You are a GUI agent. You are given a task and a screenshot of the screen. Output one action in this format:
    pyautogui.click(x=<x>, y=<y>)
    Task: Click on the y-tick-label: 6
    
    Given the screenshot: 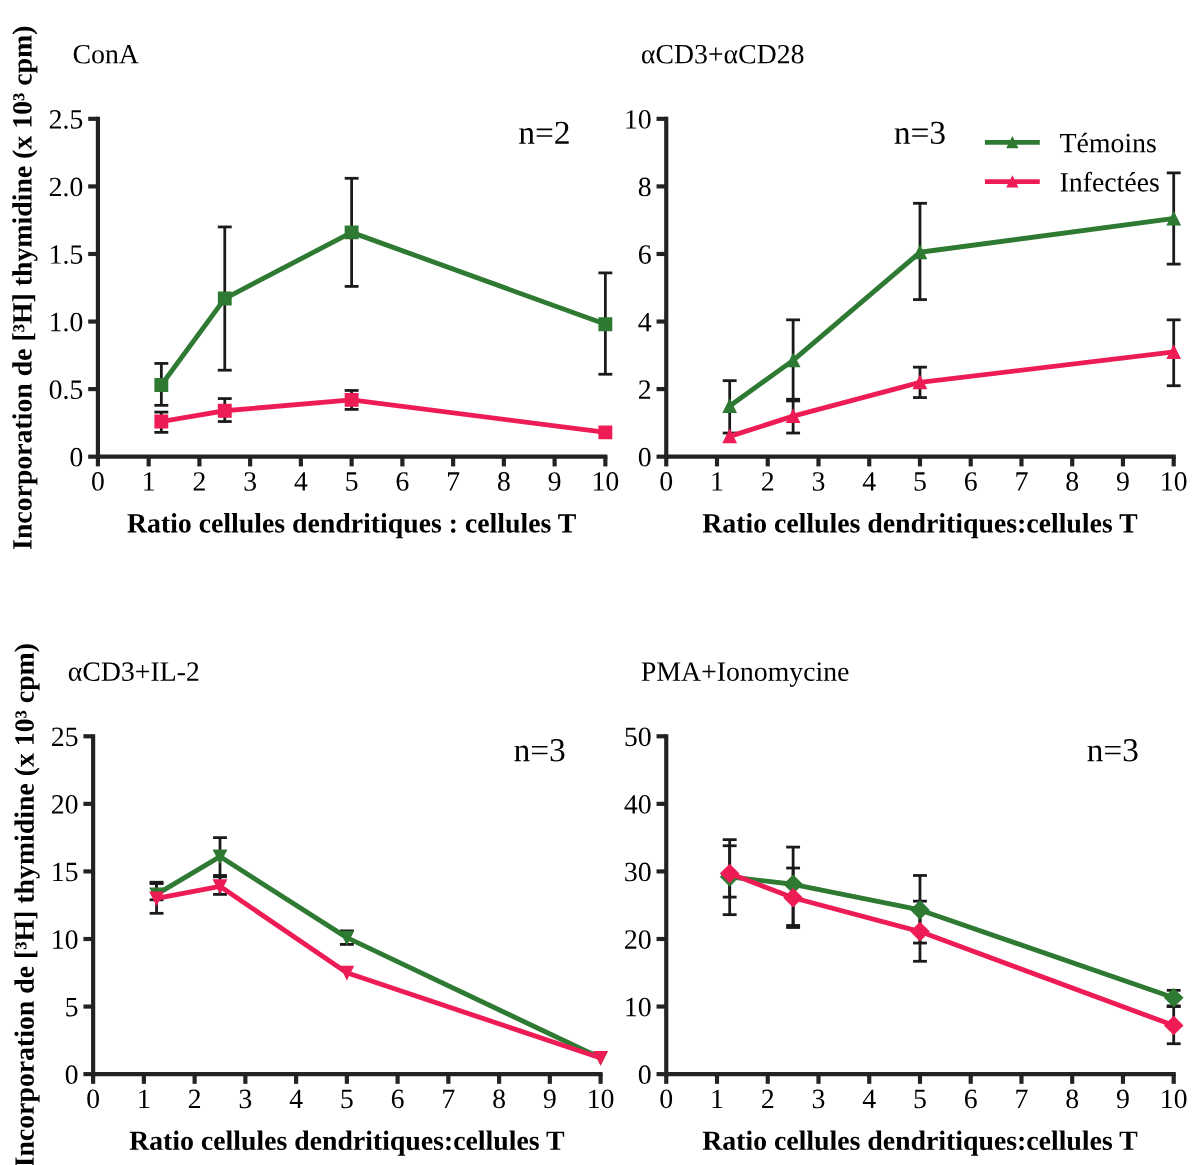 What is the action you would take?
    pyautogui.click(x=644, y=254)
    